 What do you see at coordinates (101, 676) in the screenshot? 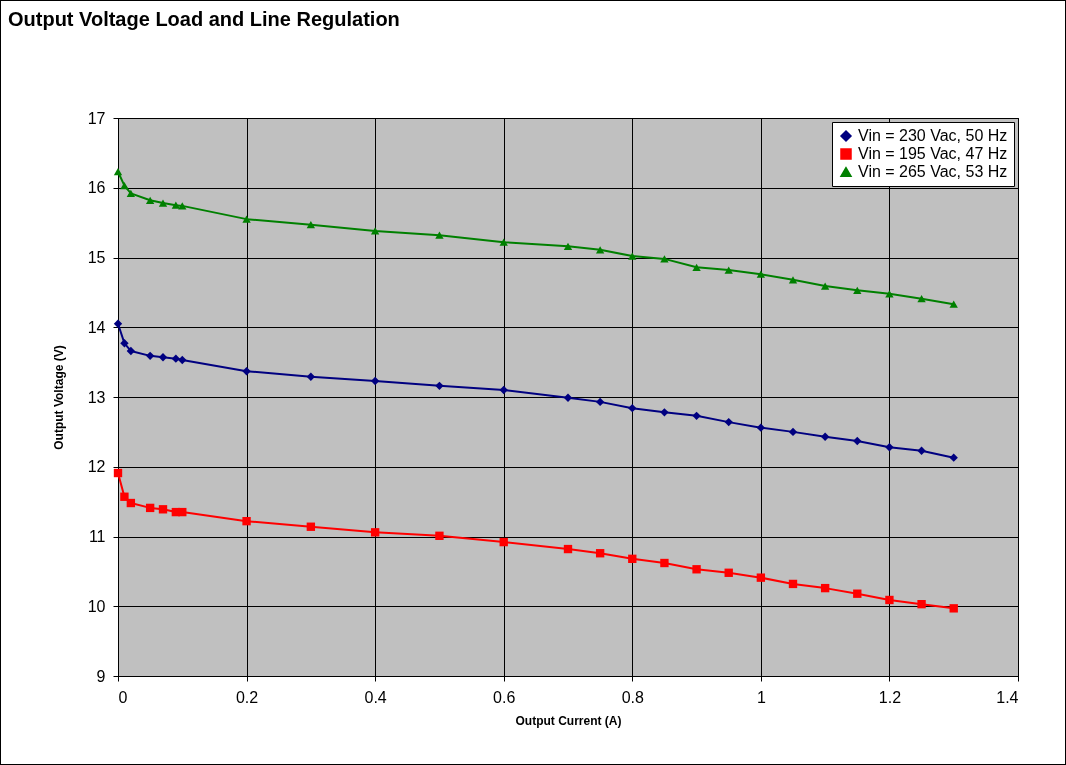
I see `y-tick-label: 9` at bounding box center [101, 676].